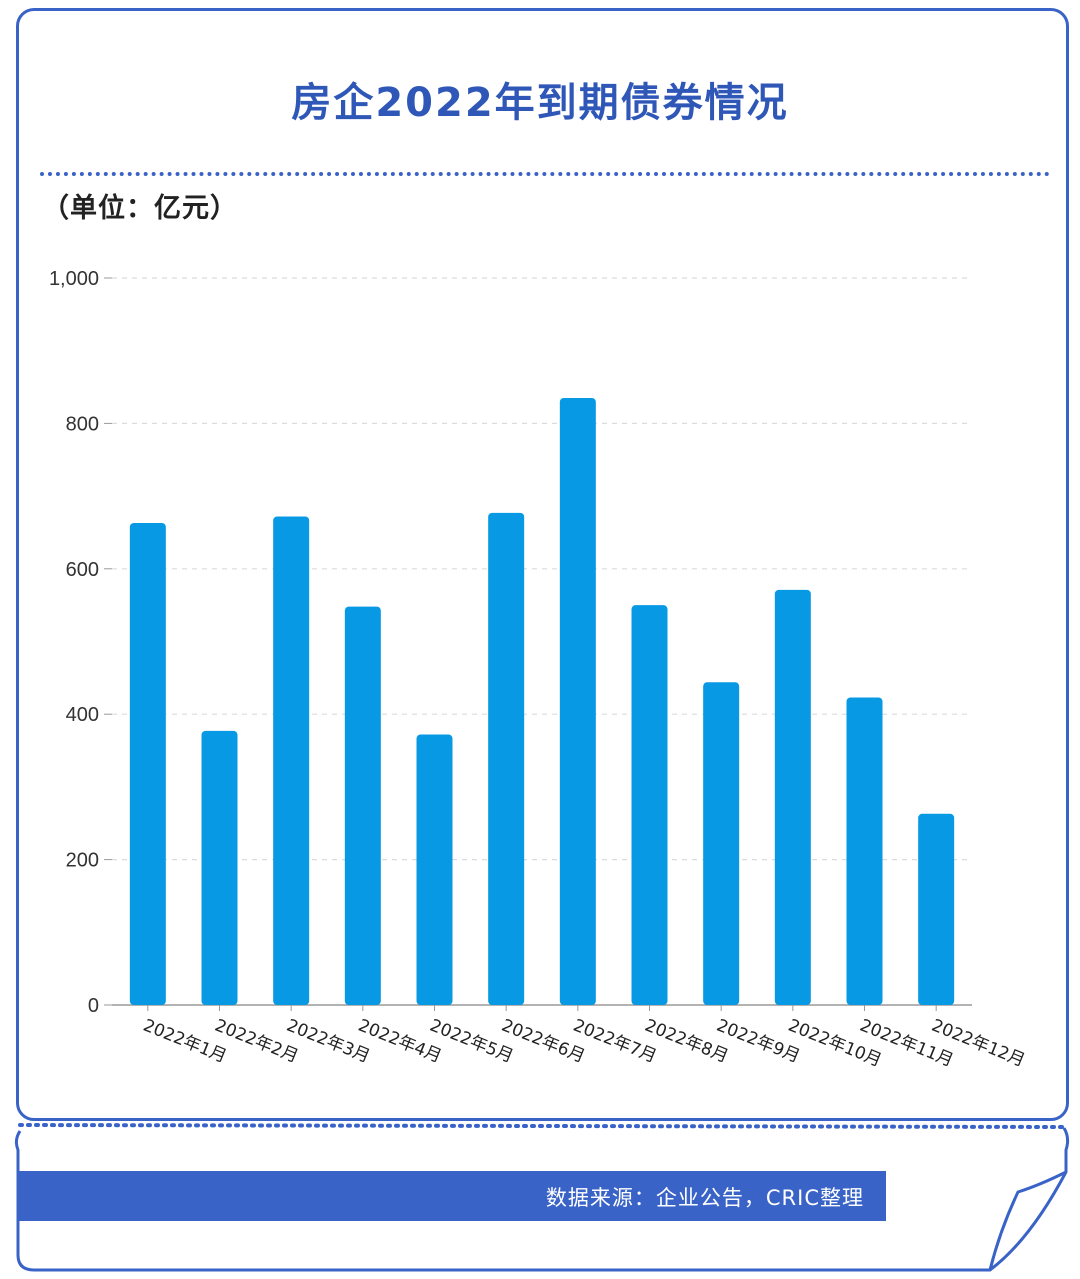  Describe the element at coordinates (93, 1006) in the screenshot. I see `y-tick-label: 0` at that location.